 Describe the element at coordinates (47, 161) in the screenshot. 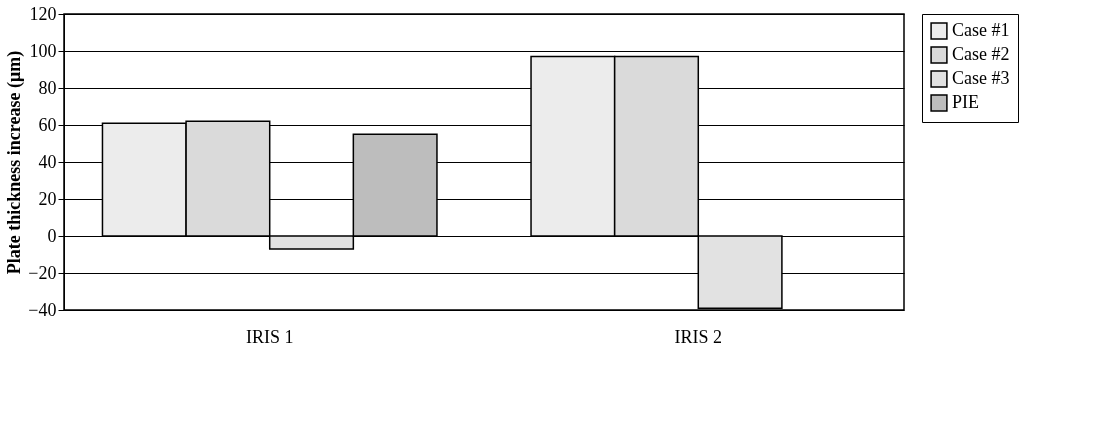

I see `y-tick-label: 40` at that location.